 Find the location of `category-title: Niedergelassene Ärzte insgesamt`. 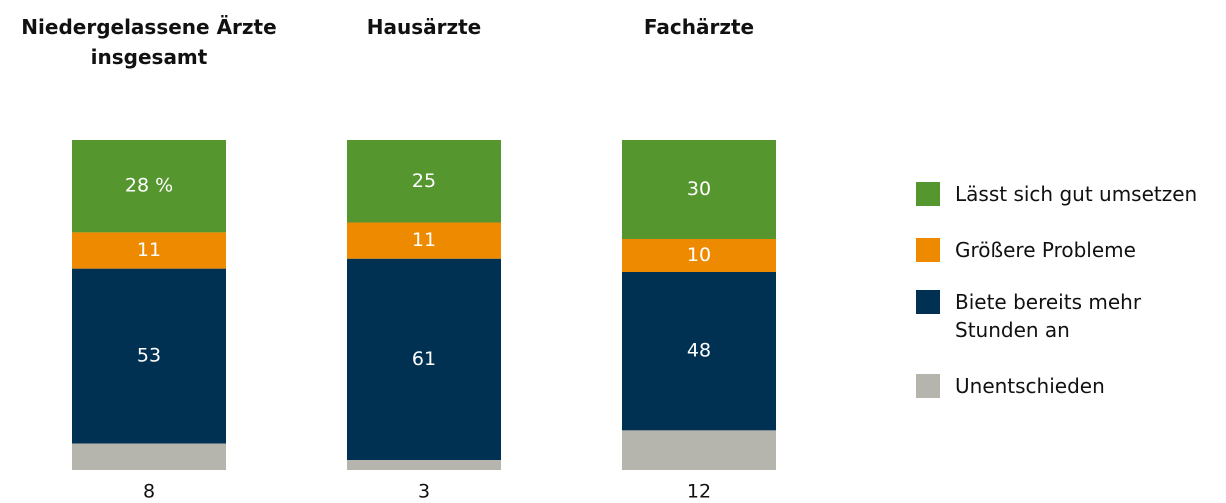

category-title: Niedergelassene Ärzte insgesamt is located at coordinates (149, 42).